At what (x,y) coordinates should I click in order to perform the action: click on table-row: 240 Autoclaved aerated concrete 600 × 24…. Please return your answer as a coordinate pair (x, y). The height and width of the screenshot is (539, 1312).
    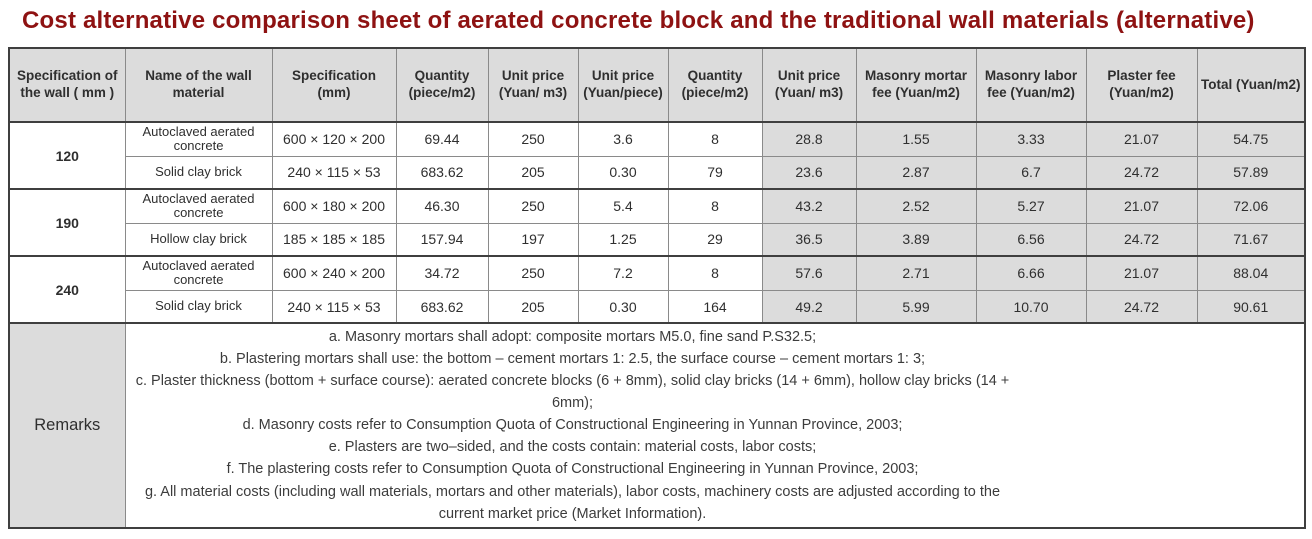
    Looking at the image, I should click on (657, 289).